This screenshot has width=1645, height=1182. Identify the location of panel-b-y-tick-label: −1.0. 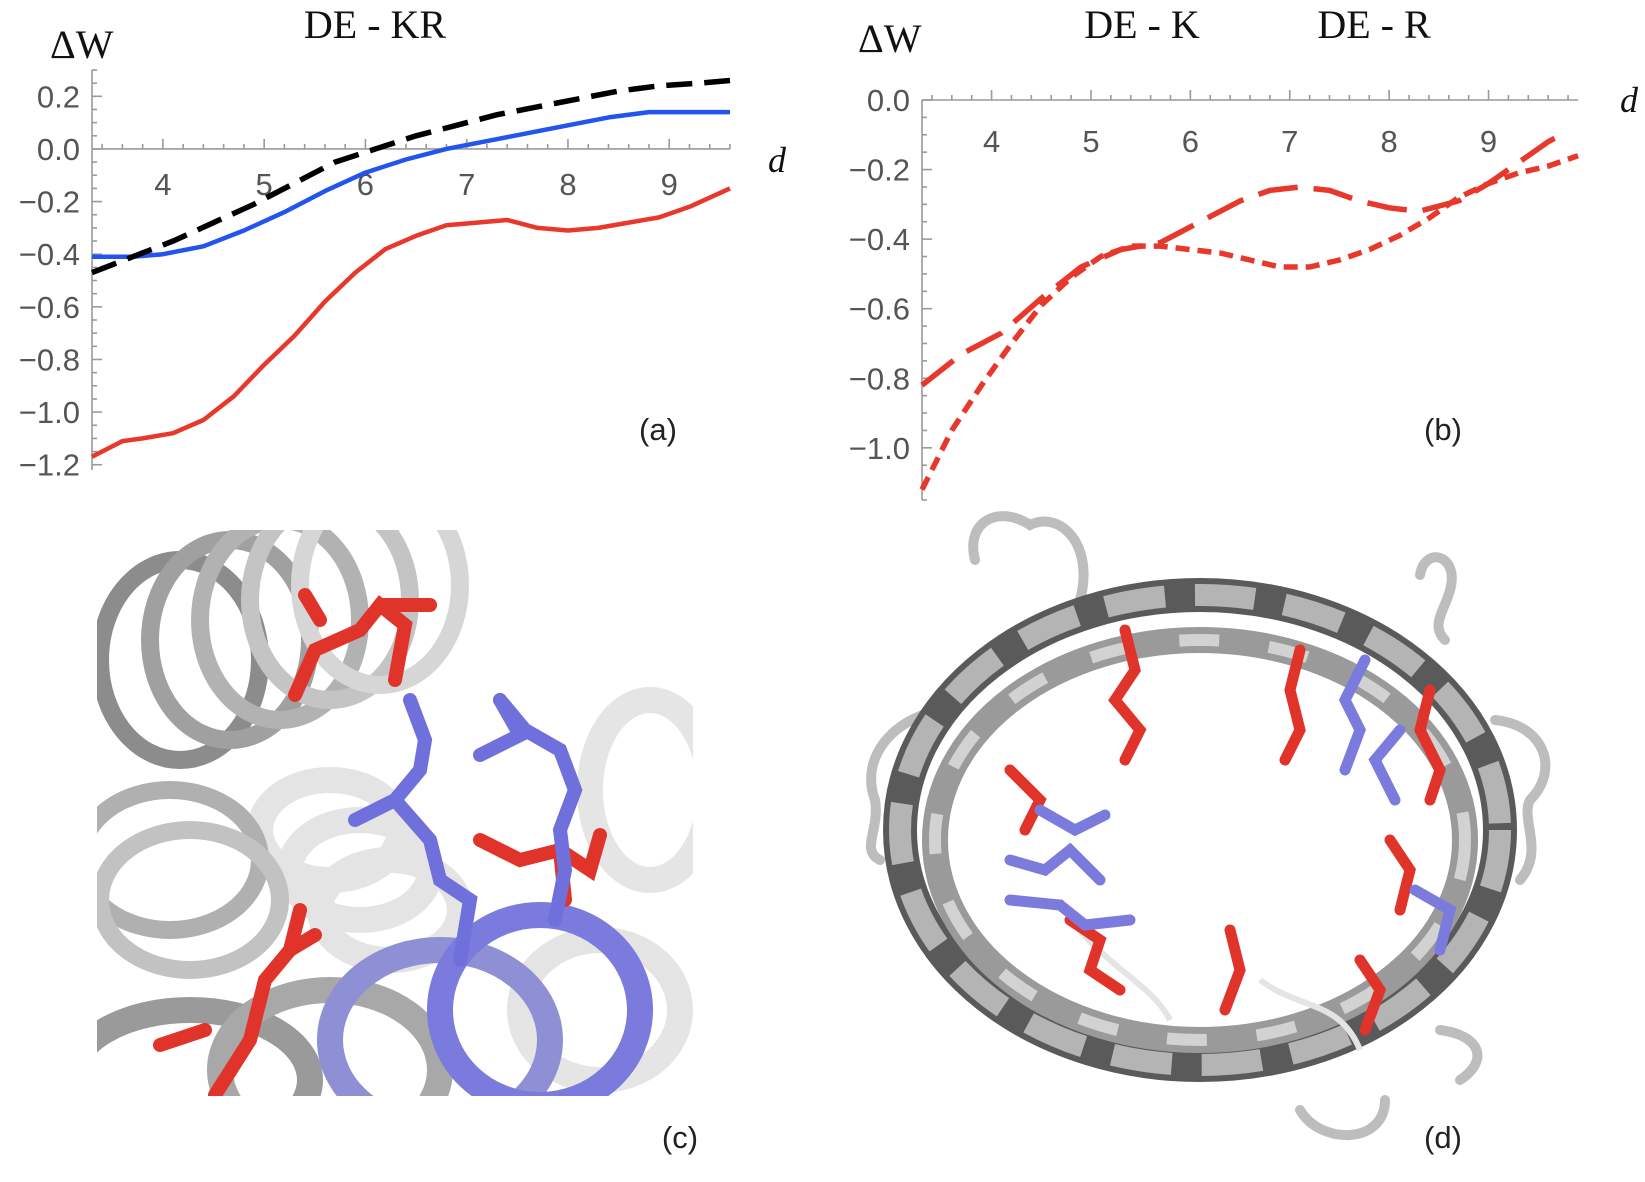
(879, 448).